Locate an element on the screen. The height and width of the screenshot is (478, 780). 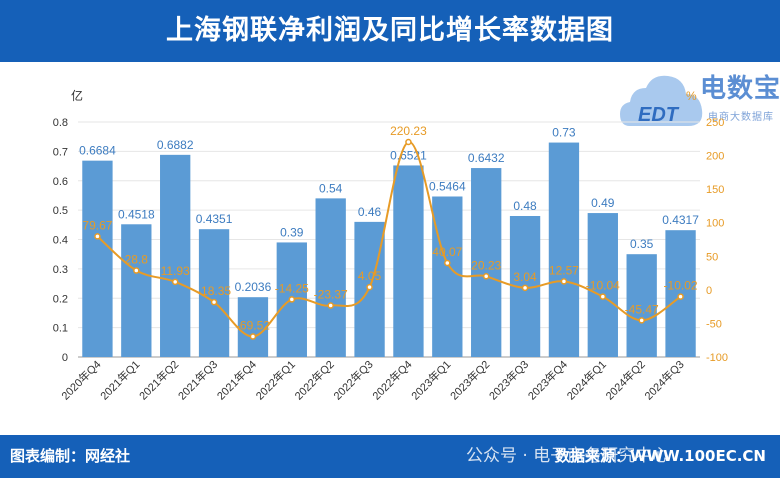
growth-value-label: 20.23 is located at coordinates (486, 265).